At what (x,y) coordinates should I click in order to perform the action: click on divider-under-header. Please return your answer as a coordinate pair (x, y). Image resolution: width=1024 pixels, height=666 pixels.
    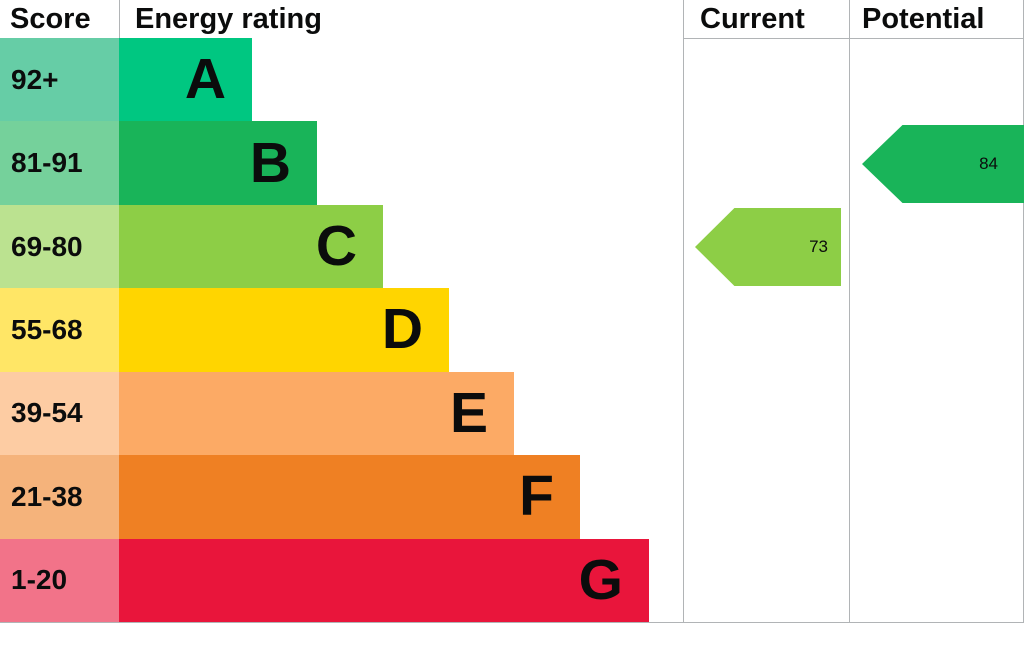
    Looking at the image, I should click on (853, 38).